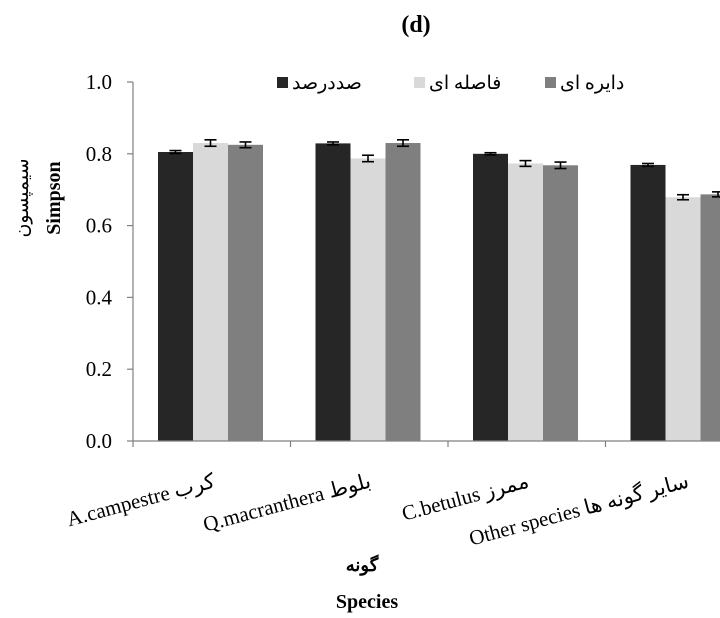  I want to click on y-tick-label: 1.0, so click(99, 82).